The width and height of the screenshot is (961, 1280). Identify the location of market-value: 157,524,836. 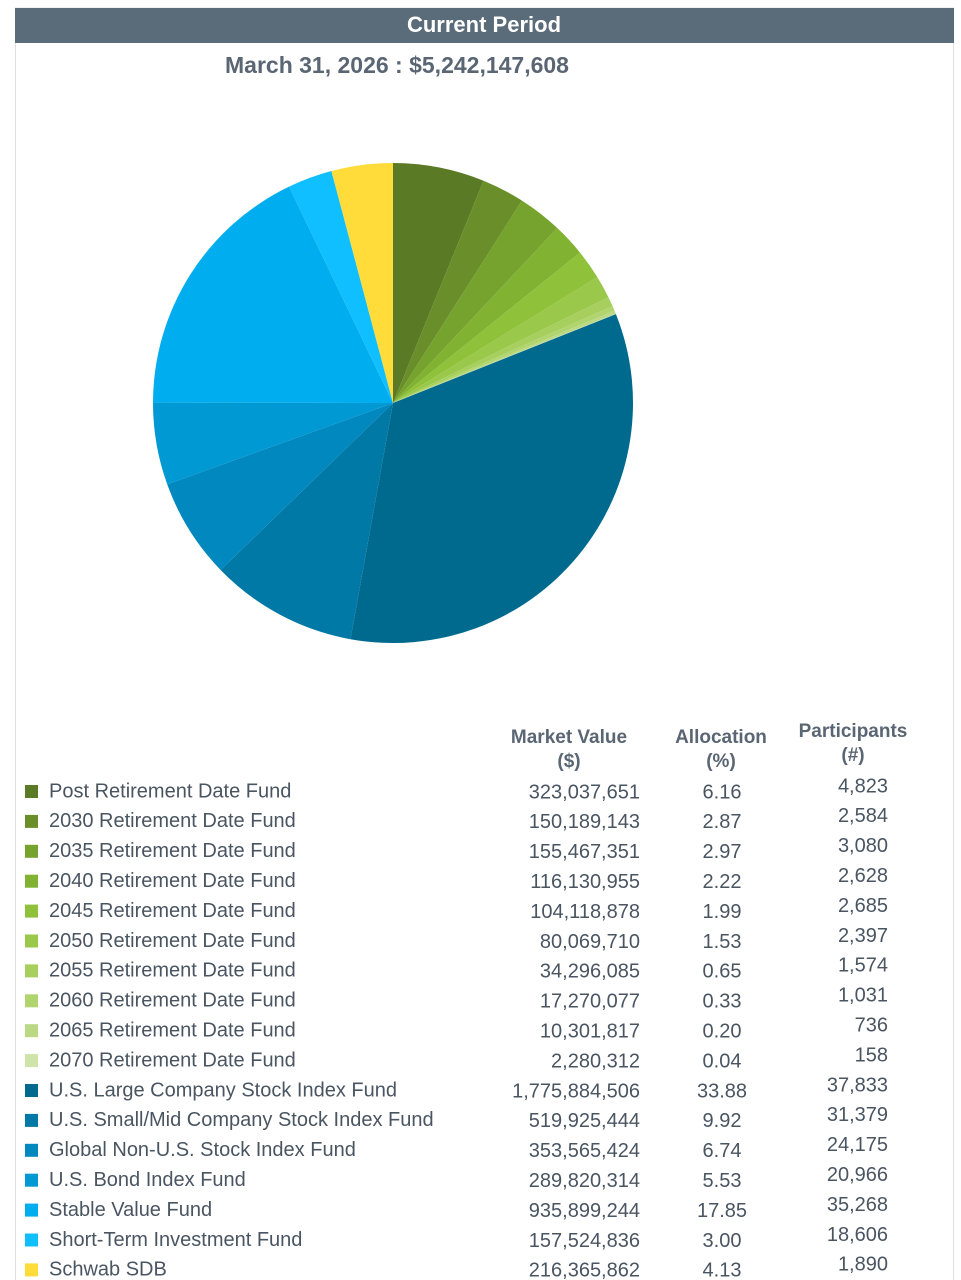
(584, 1241).